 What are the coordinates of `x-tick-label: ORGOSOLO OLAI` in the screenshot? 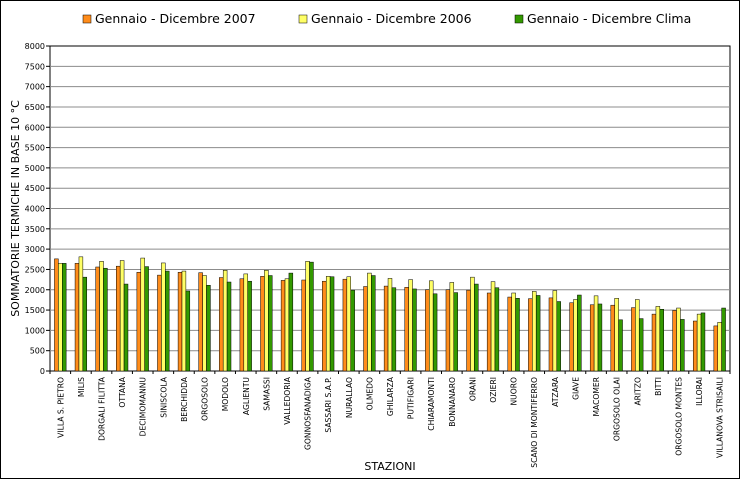 It's located at (617, 409).